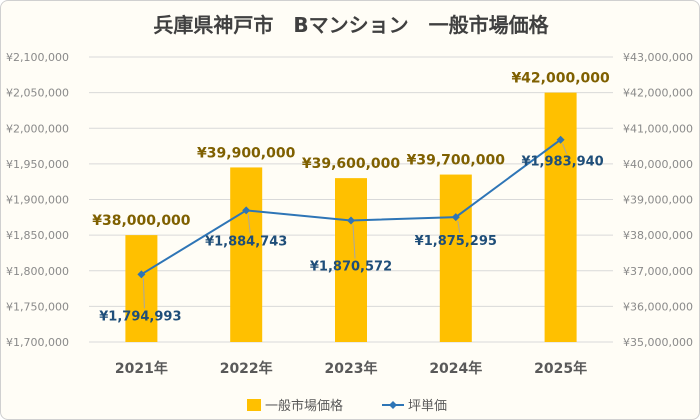 The image size is (700, 420). I want to click on legend-label-line: 坪単価, so click(427, 406).